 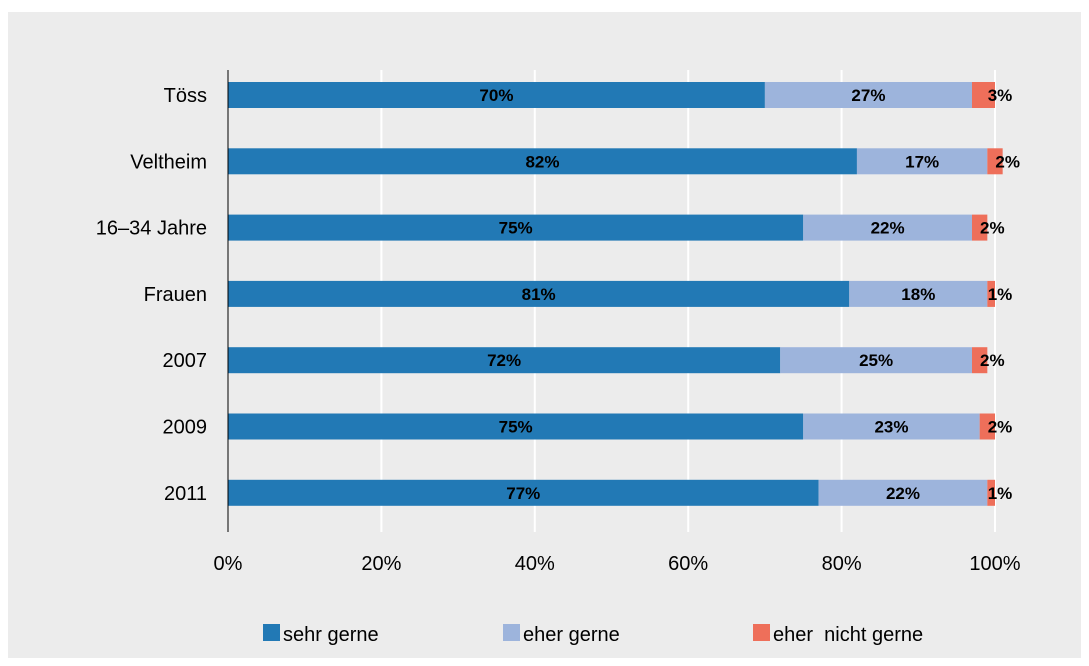 What do you see at coordinates (271, 632) in the screenshot?
I see `legend-swatch-sehr-gerne` at bounding box center [271, 632].